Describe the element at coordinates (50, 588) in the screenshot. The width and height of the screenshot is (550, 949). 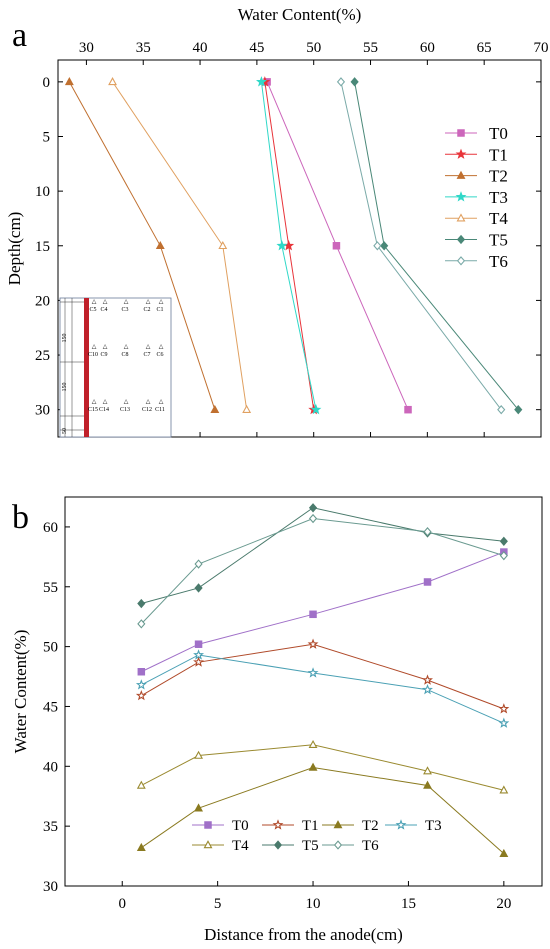
I see `y-tick-label: 55` at that location.